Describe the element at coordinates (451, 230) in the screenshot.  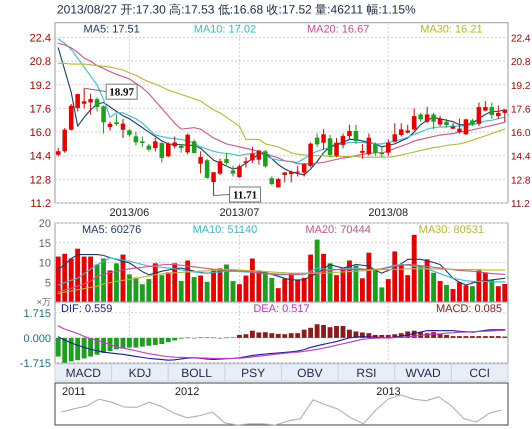
I see `text: MA30: 80531` at that location.